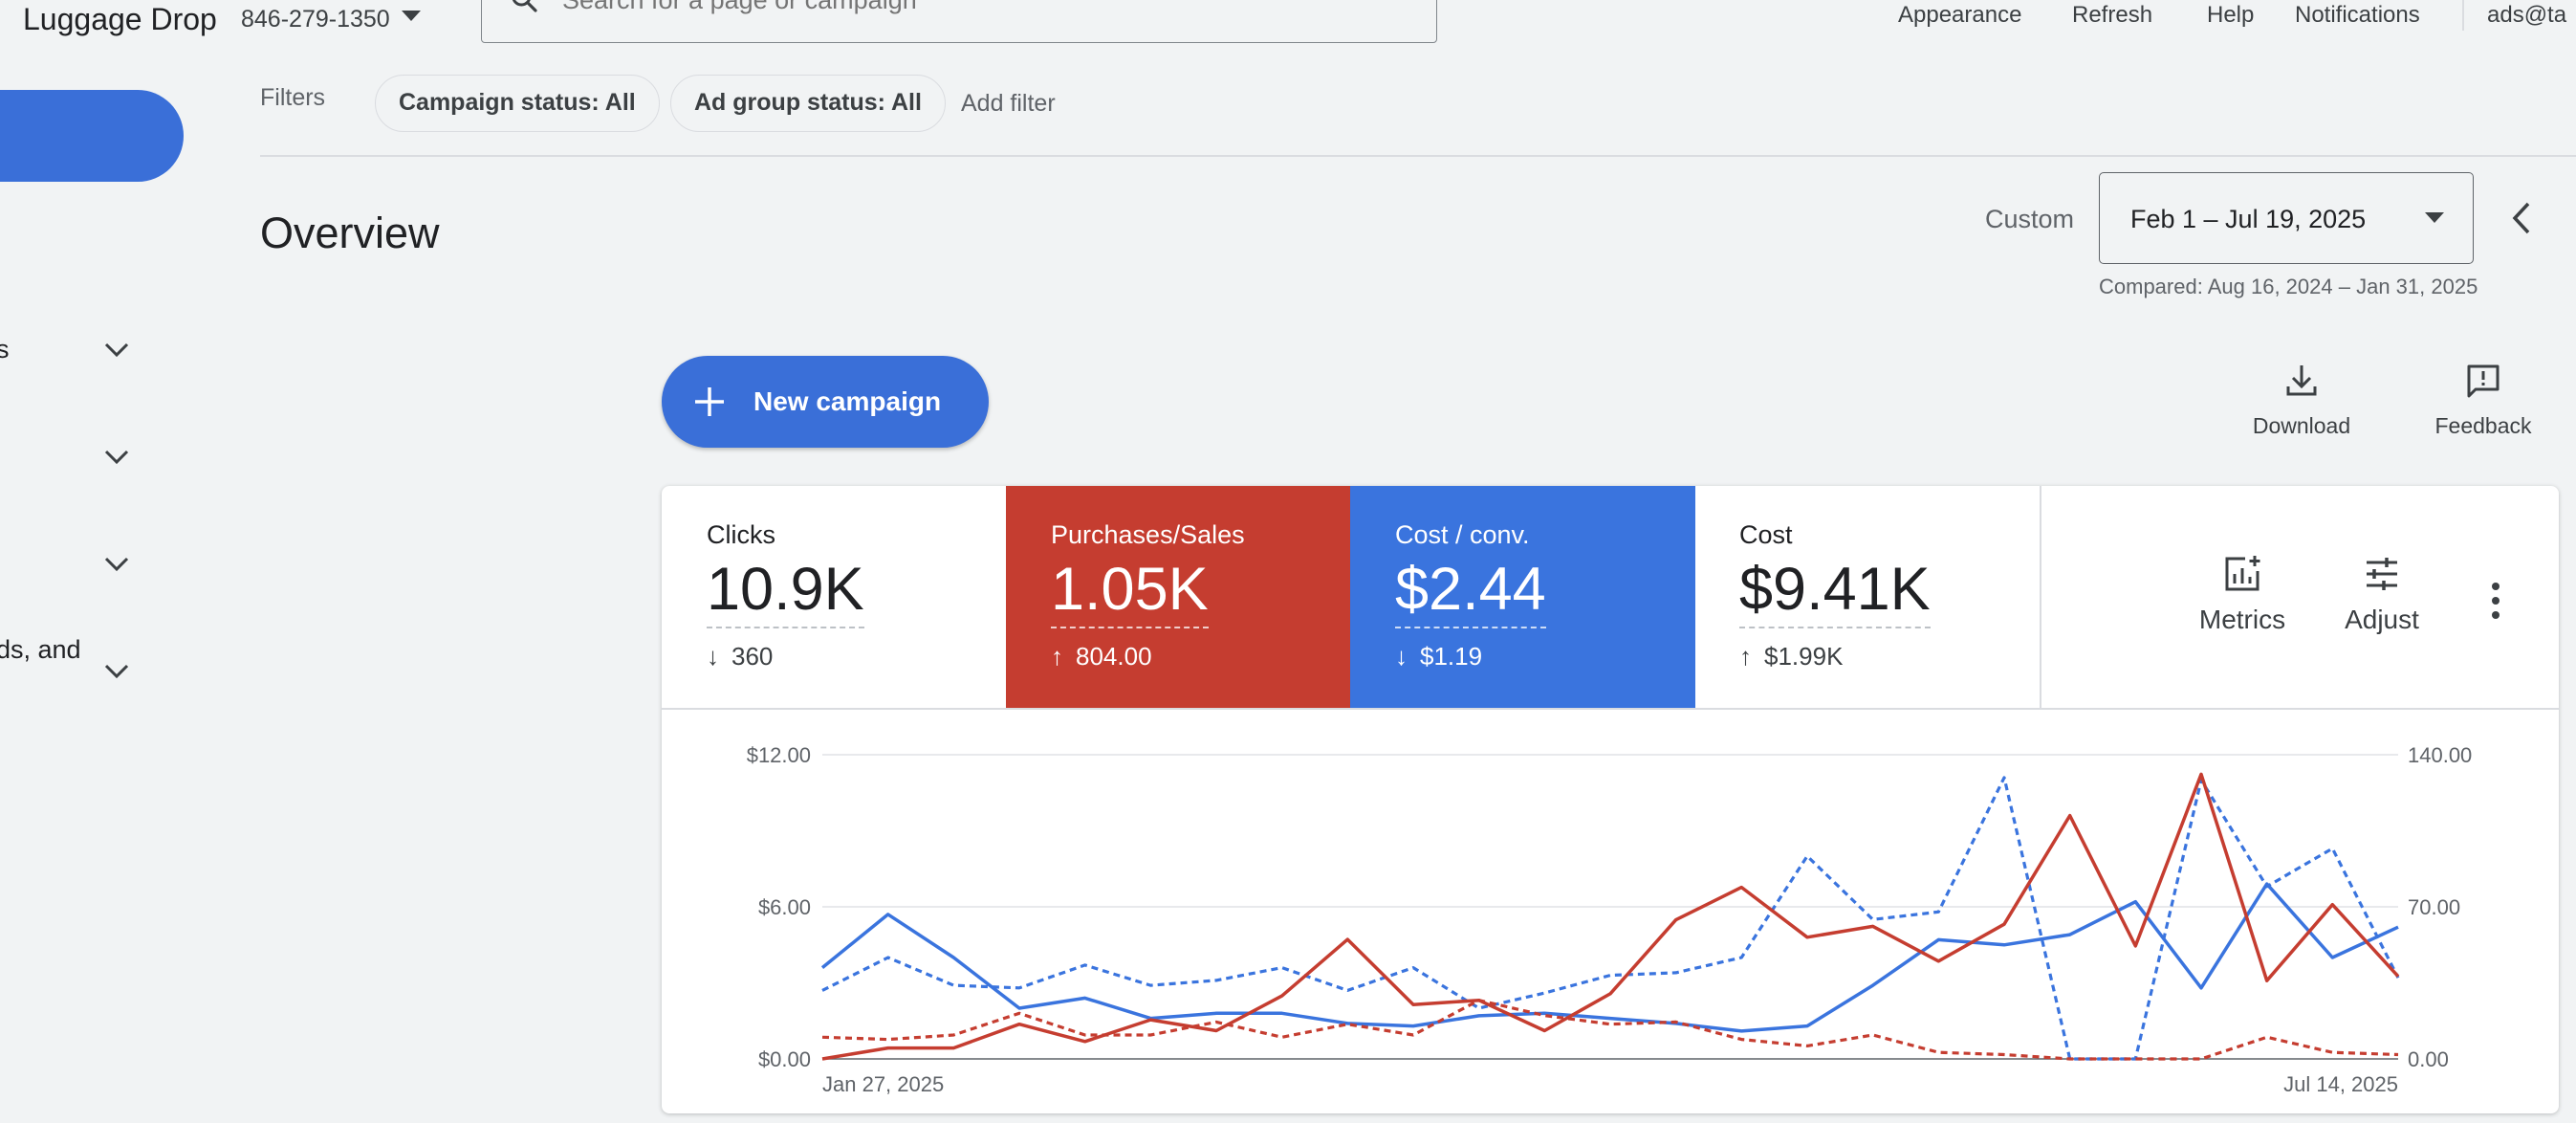 The image size is (2576, 1123). What do you see at coordinates (92, 136) in the screenshot?
I see `sidebar-create-button` at bounding box center [92, 136].